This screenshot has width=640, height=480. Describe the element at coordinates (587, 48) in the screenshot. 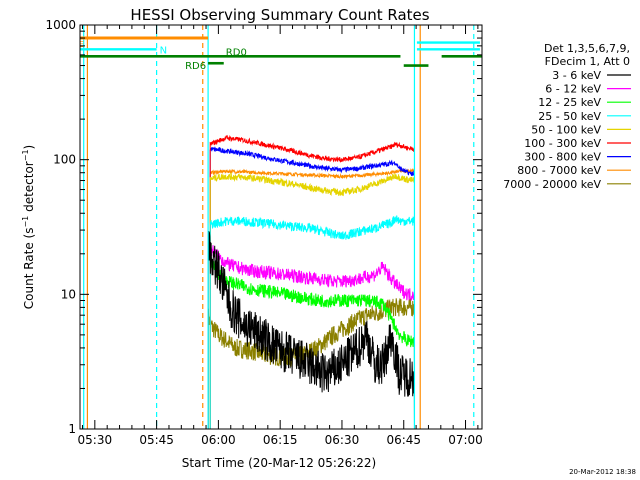

I see `legend-header-line-1: Det 1,3,5,6,7,9,` at that location.